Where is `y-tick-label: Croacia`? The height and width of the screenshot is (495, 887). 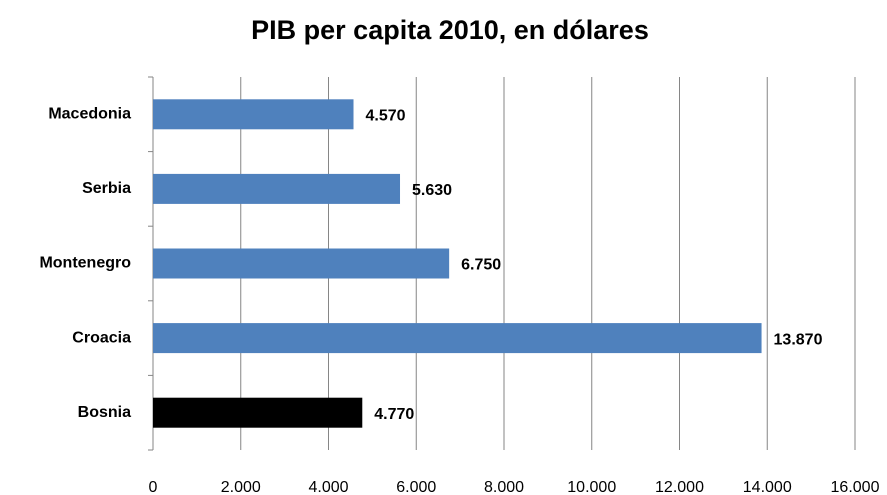 y-tick-label: Croacia is located at coordinates (101, 337).